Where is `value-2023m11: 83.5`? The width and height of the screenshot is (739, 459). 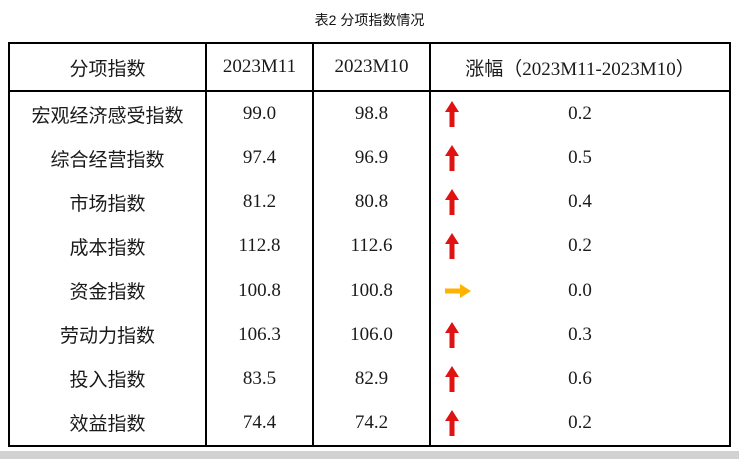 value-2023m11: 83.5 is located at coordinates (260, 378).